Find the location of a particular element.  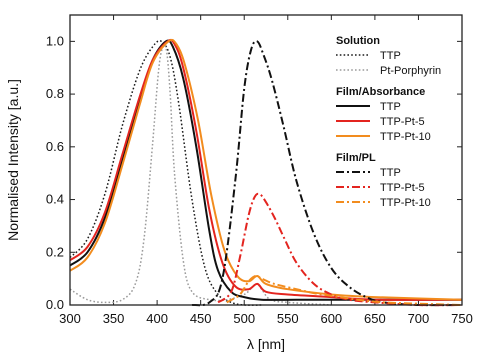

x-tick-label: 650 is located at coordinates (375, 318).